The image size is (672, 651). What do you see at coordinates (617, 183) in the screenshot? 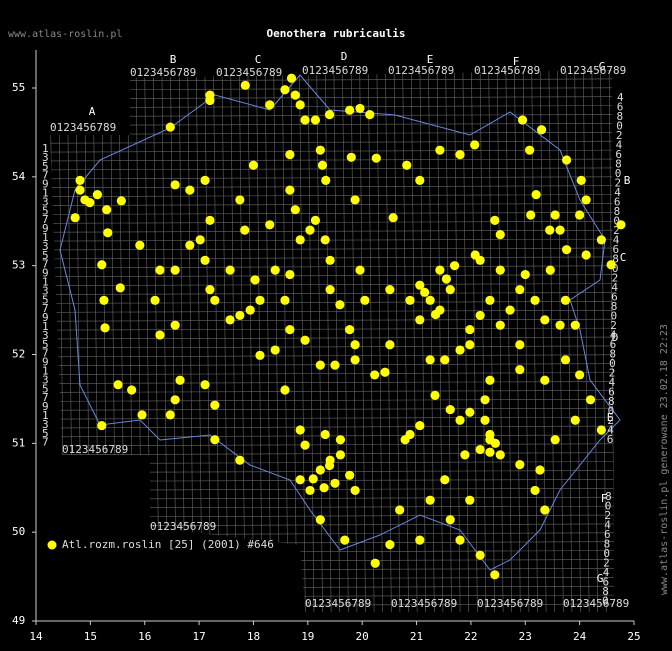
I see `col-digit: 2` at bounding box center [617, 183].